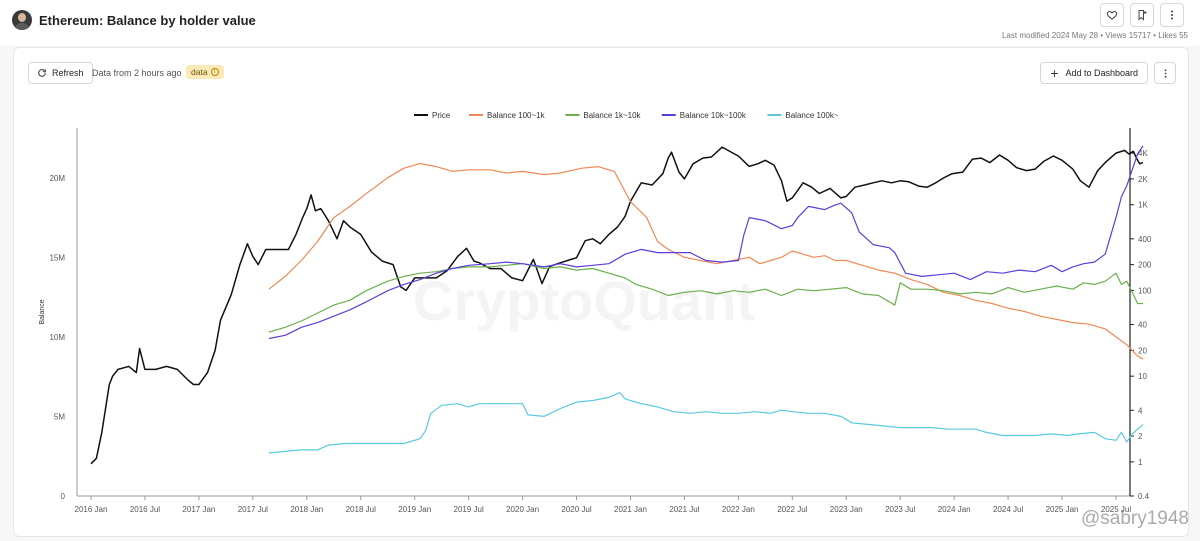 This screenshot has height=541, width=1200. I want to click on add-to-dashboard-button: Add to Dashboard, so click(1094, 73).